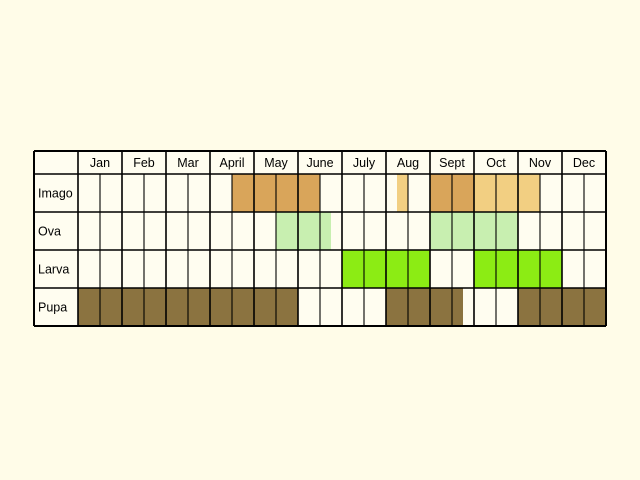 The height and width of the screenshot is (480, 640). I want to click on month-label-jan: Jan, so click(100, 163).